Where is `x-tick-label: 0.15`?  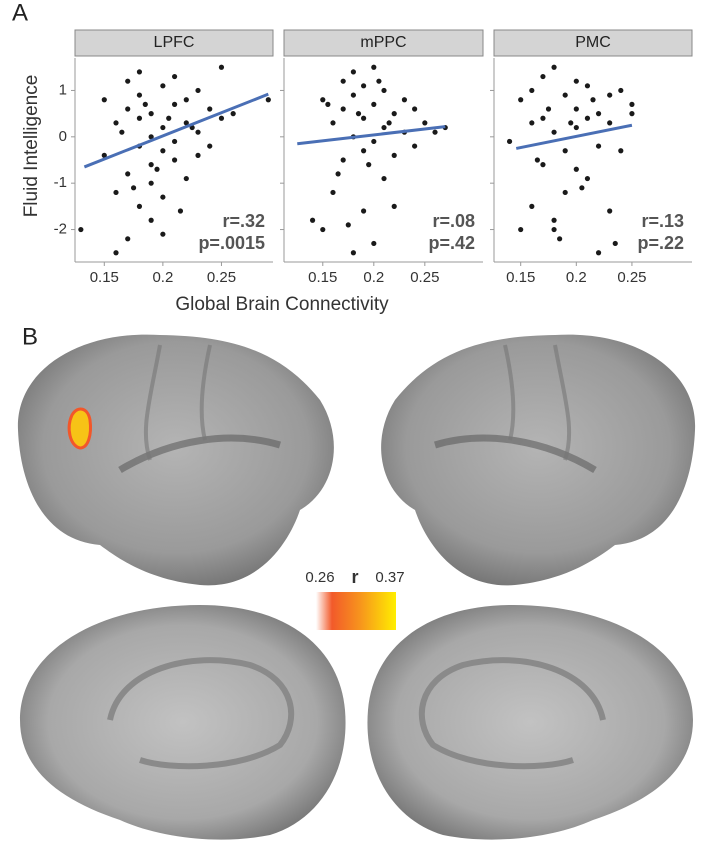 x-tick-label: 0.15 is located at coordinates (322, 277).